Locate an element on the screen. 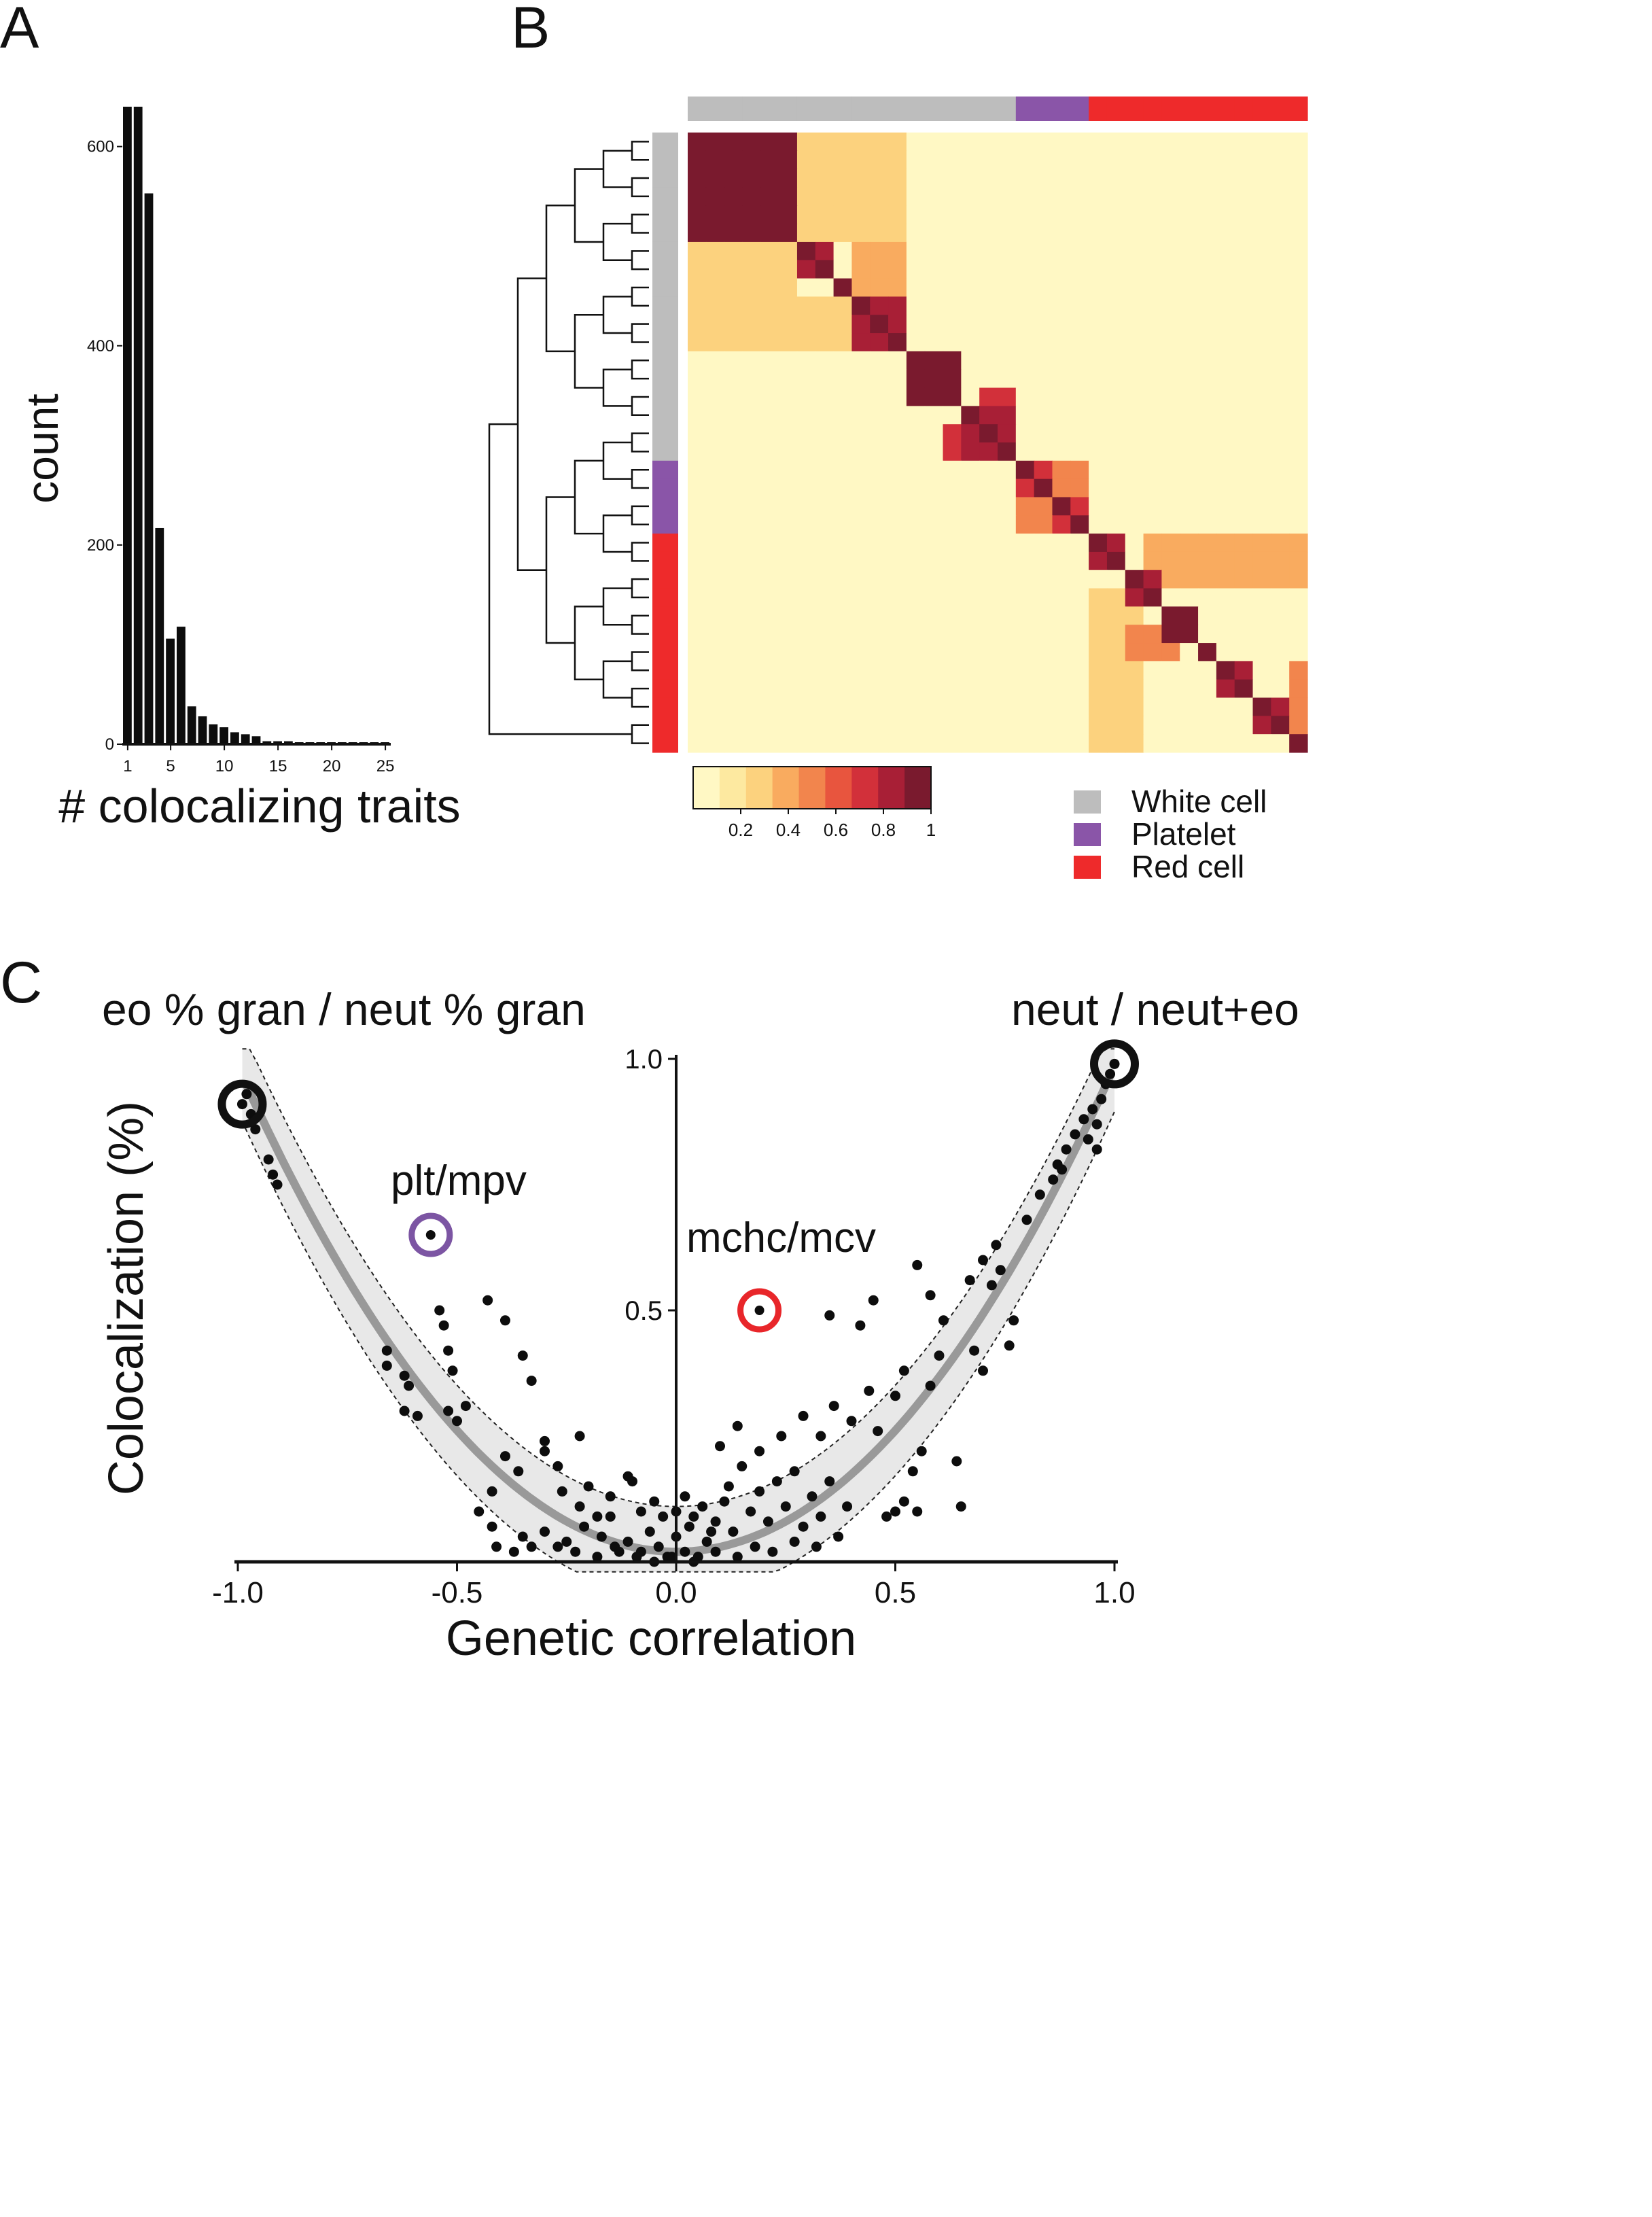  x-tick-label: 25 is located at coordinates (385, 766).